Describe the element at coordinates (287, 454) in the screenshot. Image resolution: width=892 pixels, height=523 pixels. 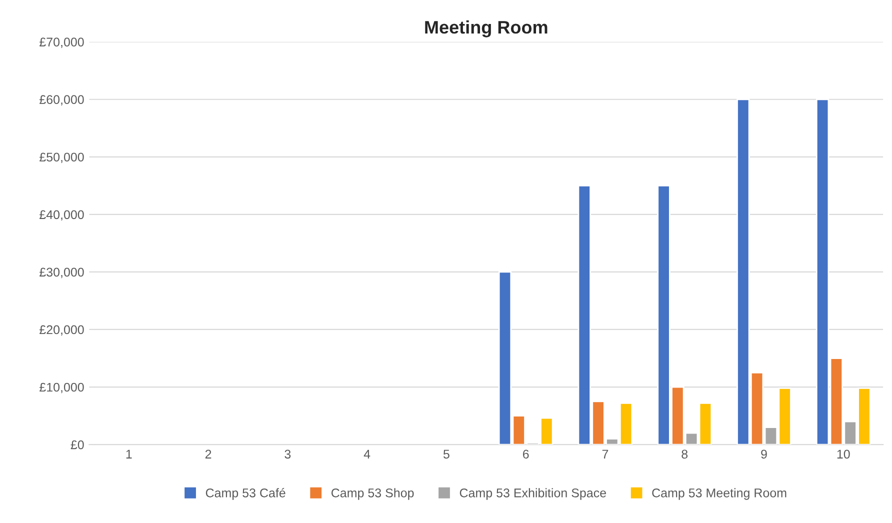
I see `x-tick-label: 3` at that location.